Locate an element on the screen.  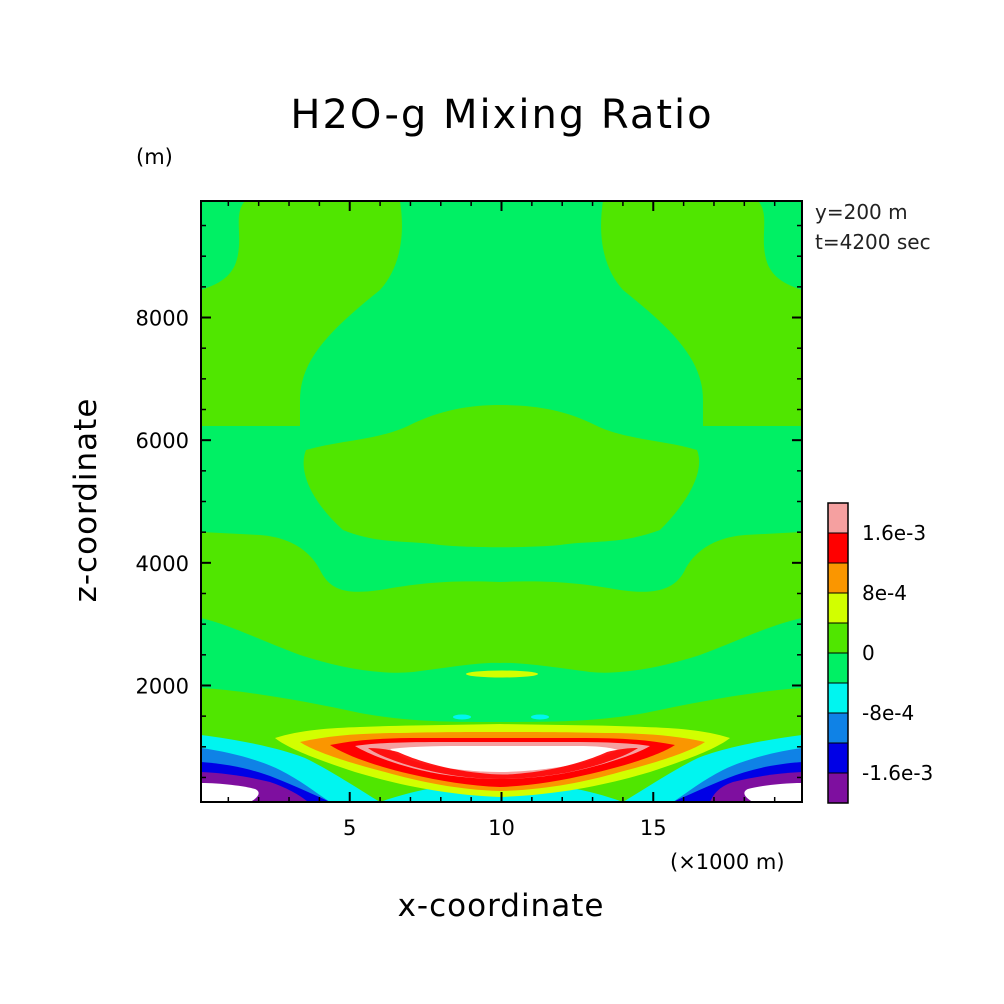
x-axis-label: x-coordinate is located at coordinates (501, 906).